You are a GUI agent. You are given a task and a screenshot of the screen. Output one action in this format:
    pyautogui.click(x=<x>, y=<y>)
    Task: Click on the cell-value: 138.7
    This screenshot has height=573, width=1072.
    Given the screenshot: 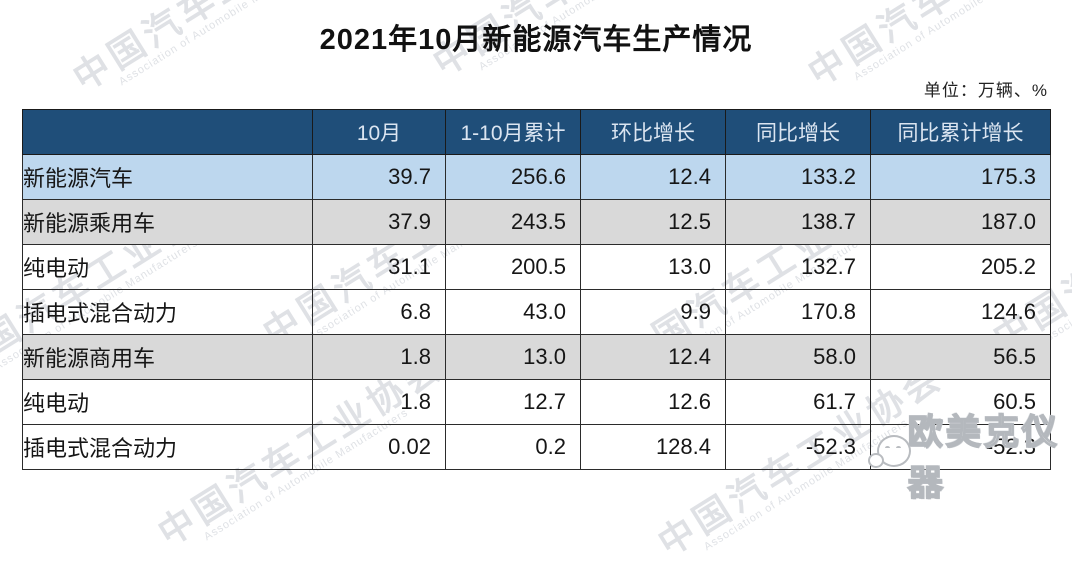 What is the action you would take?
    pyautogui.click(x=798, y=222)
    